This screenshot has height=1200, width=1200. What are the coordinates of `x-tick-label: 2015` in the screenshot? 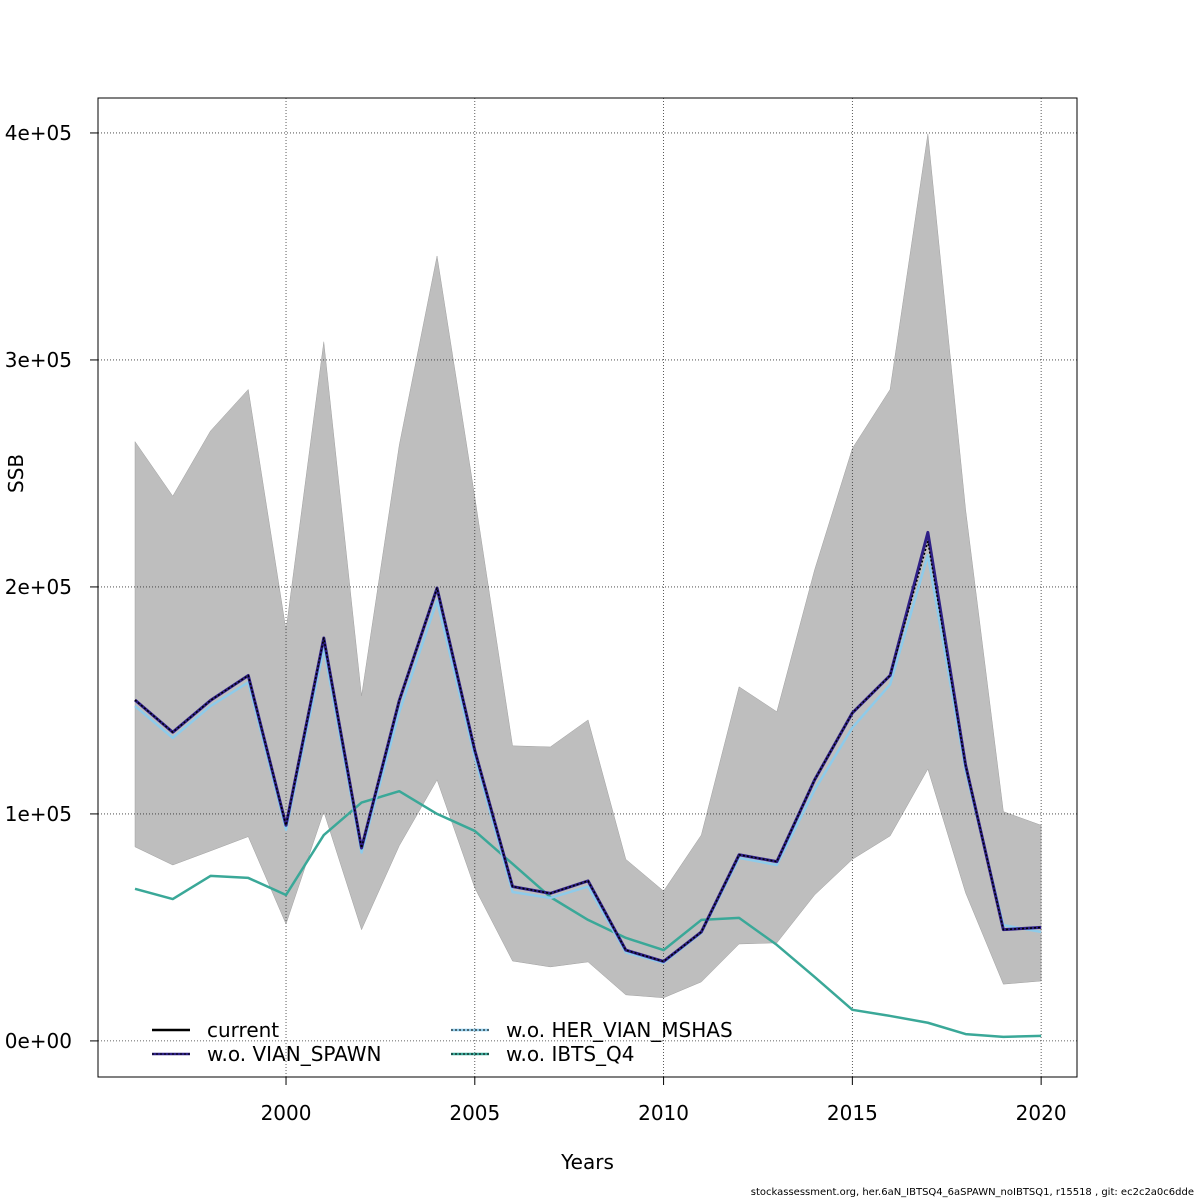 It's located at (852, 1113).